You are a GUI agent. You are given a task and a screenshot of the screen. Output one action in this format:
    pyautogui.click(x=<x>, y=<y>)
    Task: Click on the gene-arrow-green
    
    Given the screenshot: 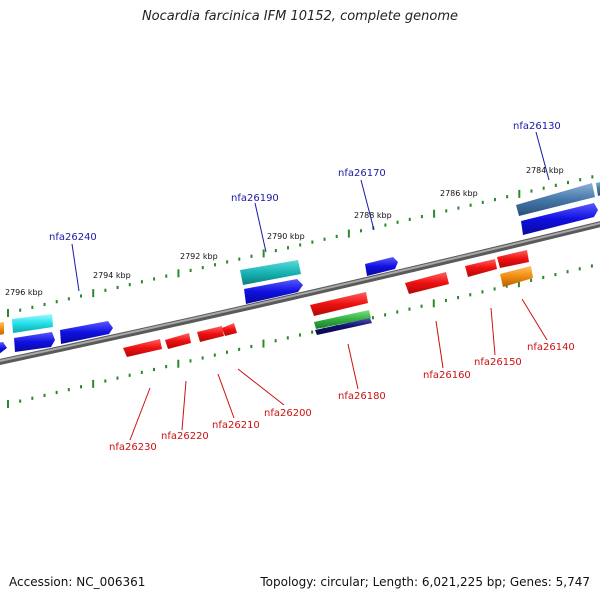 What is the action you would take?
    pyautogui.click(x=342, y=319)
    